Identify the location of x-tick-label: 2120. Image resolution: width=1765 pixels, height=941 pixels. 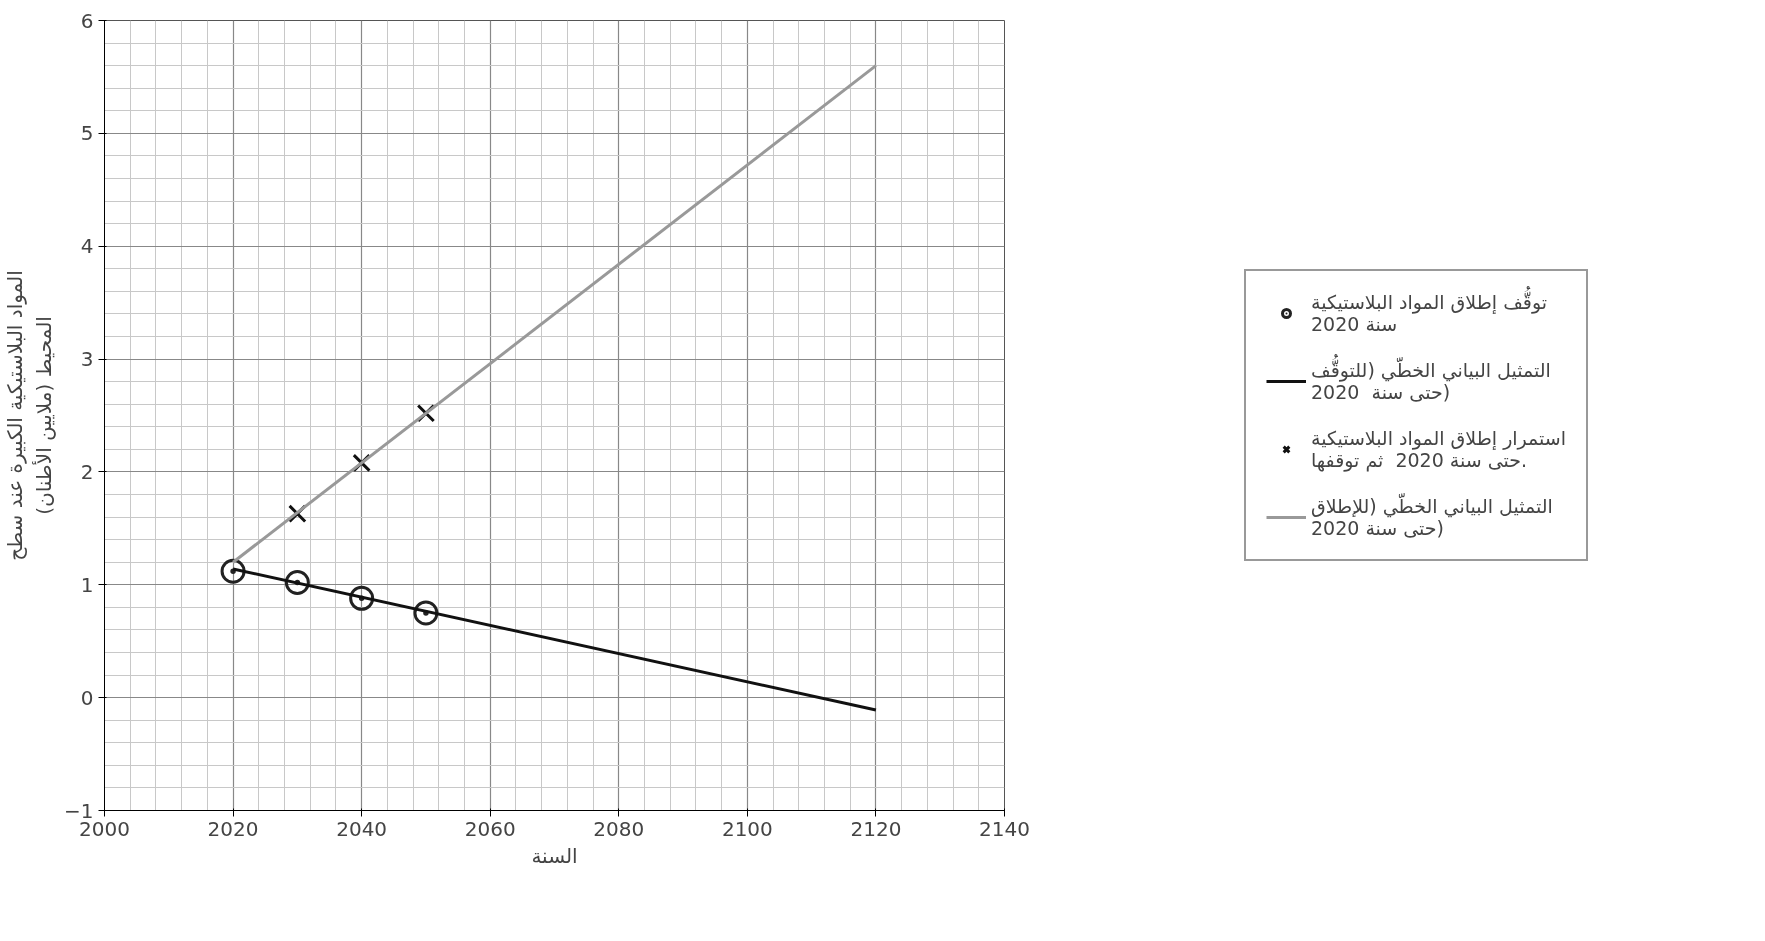
(876, 828).